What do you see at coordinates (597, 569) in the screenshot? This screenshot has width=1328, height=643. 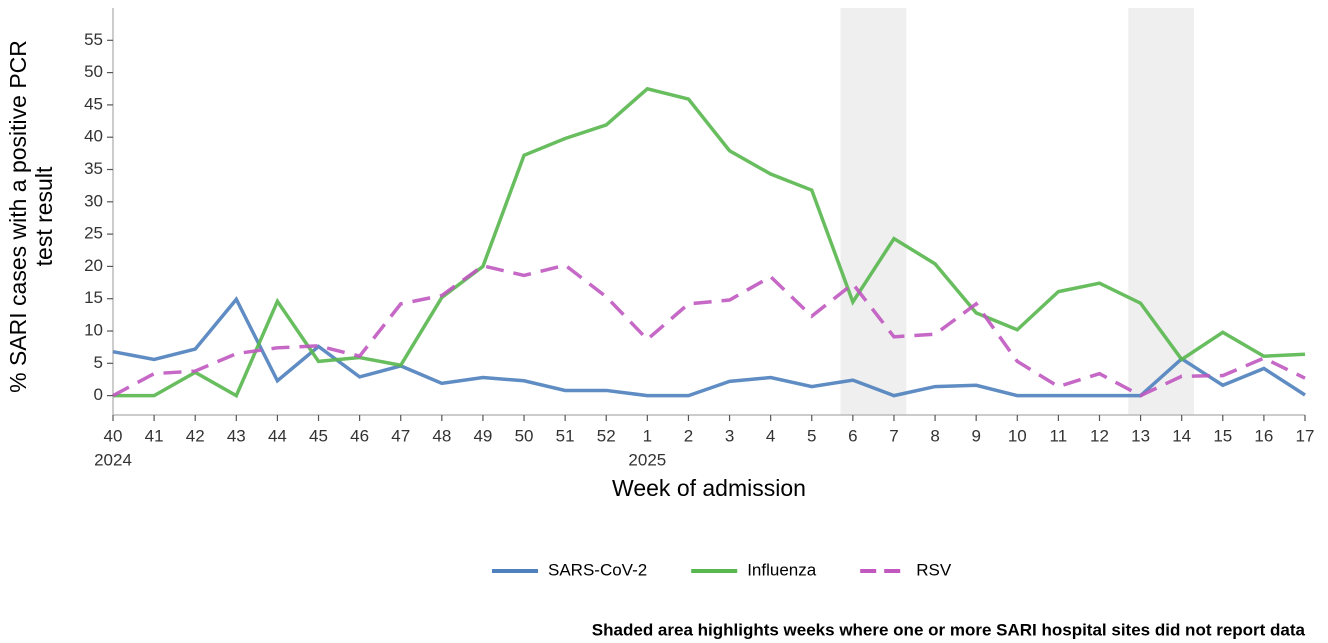 I see `legend-label: SARS-CoV-2` at bounding box center [597, 569].